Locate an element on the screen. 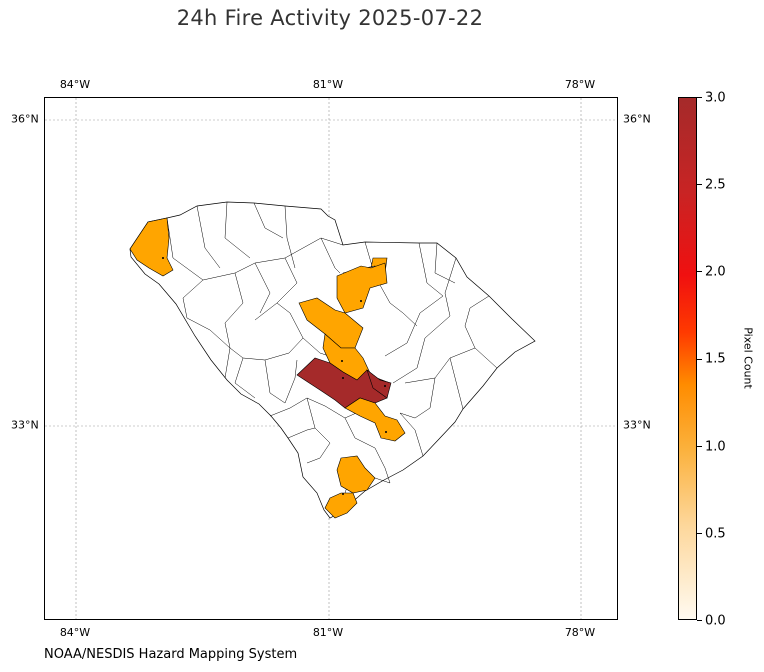 The width and height of the screenshot is (764, 672). colorbar-tick-0.0: 0.0 is located at coordinates (715, 621).